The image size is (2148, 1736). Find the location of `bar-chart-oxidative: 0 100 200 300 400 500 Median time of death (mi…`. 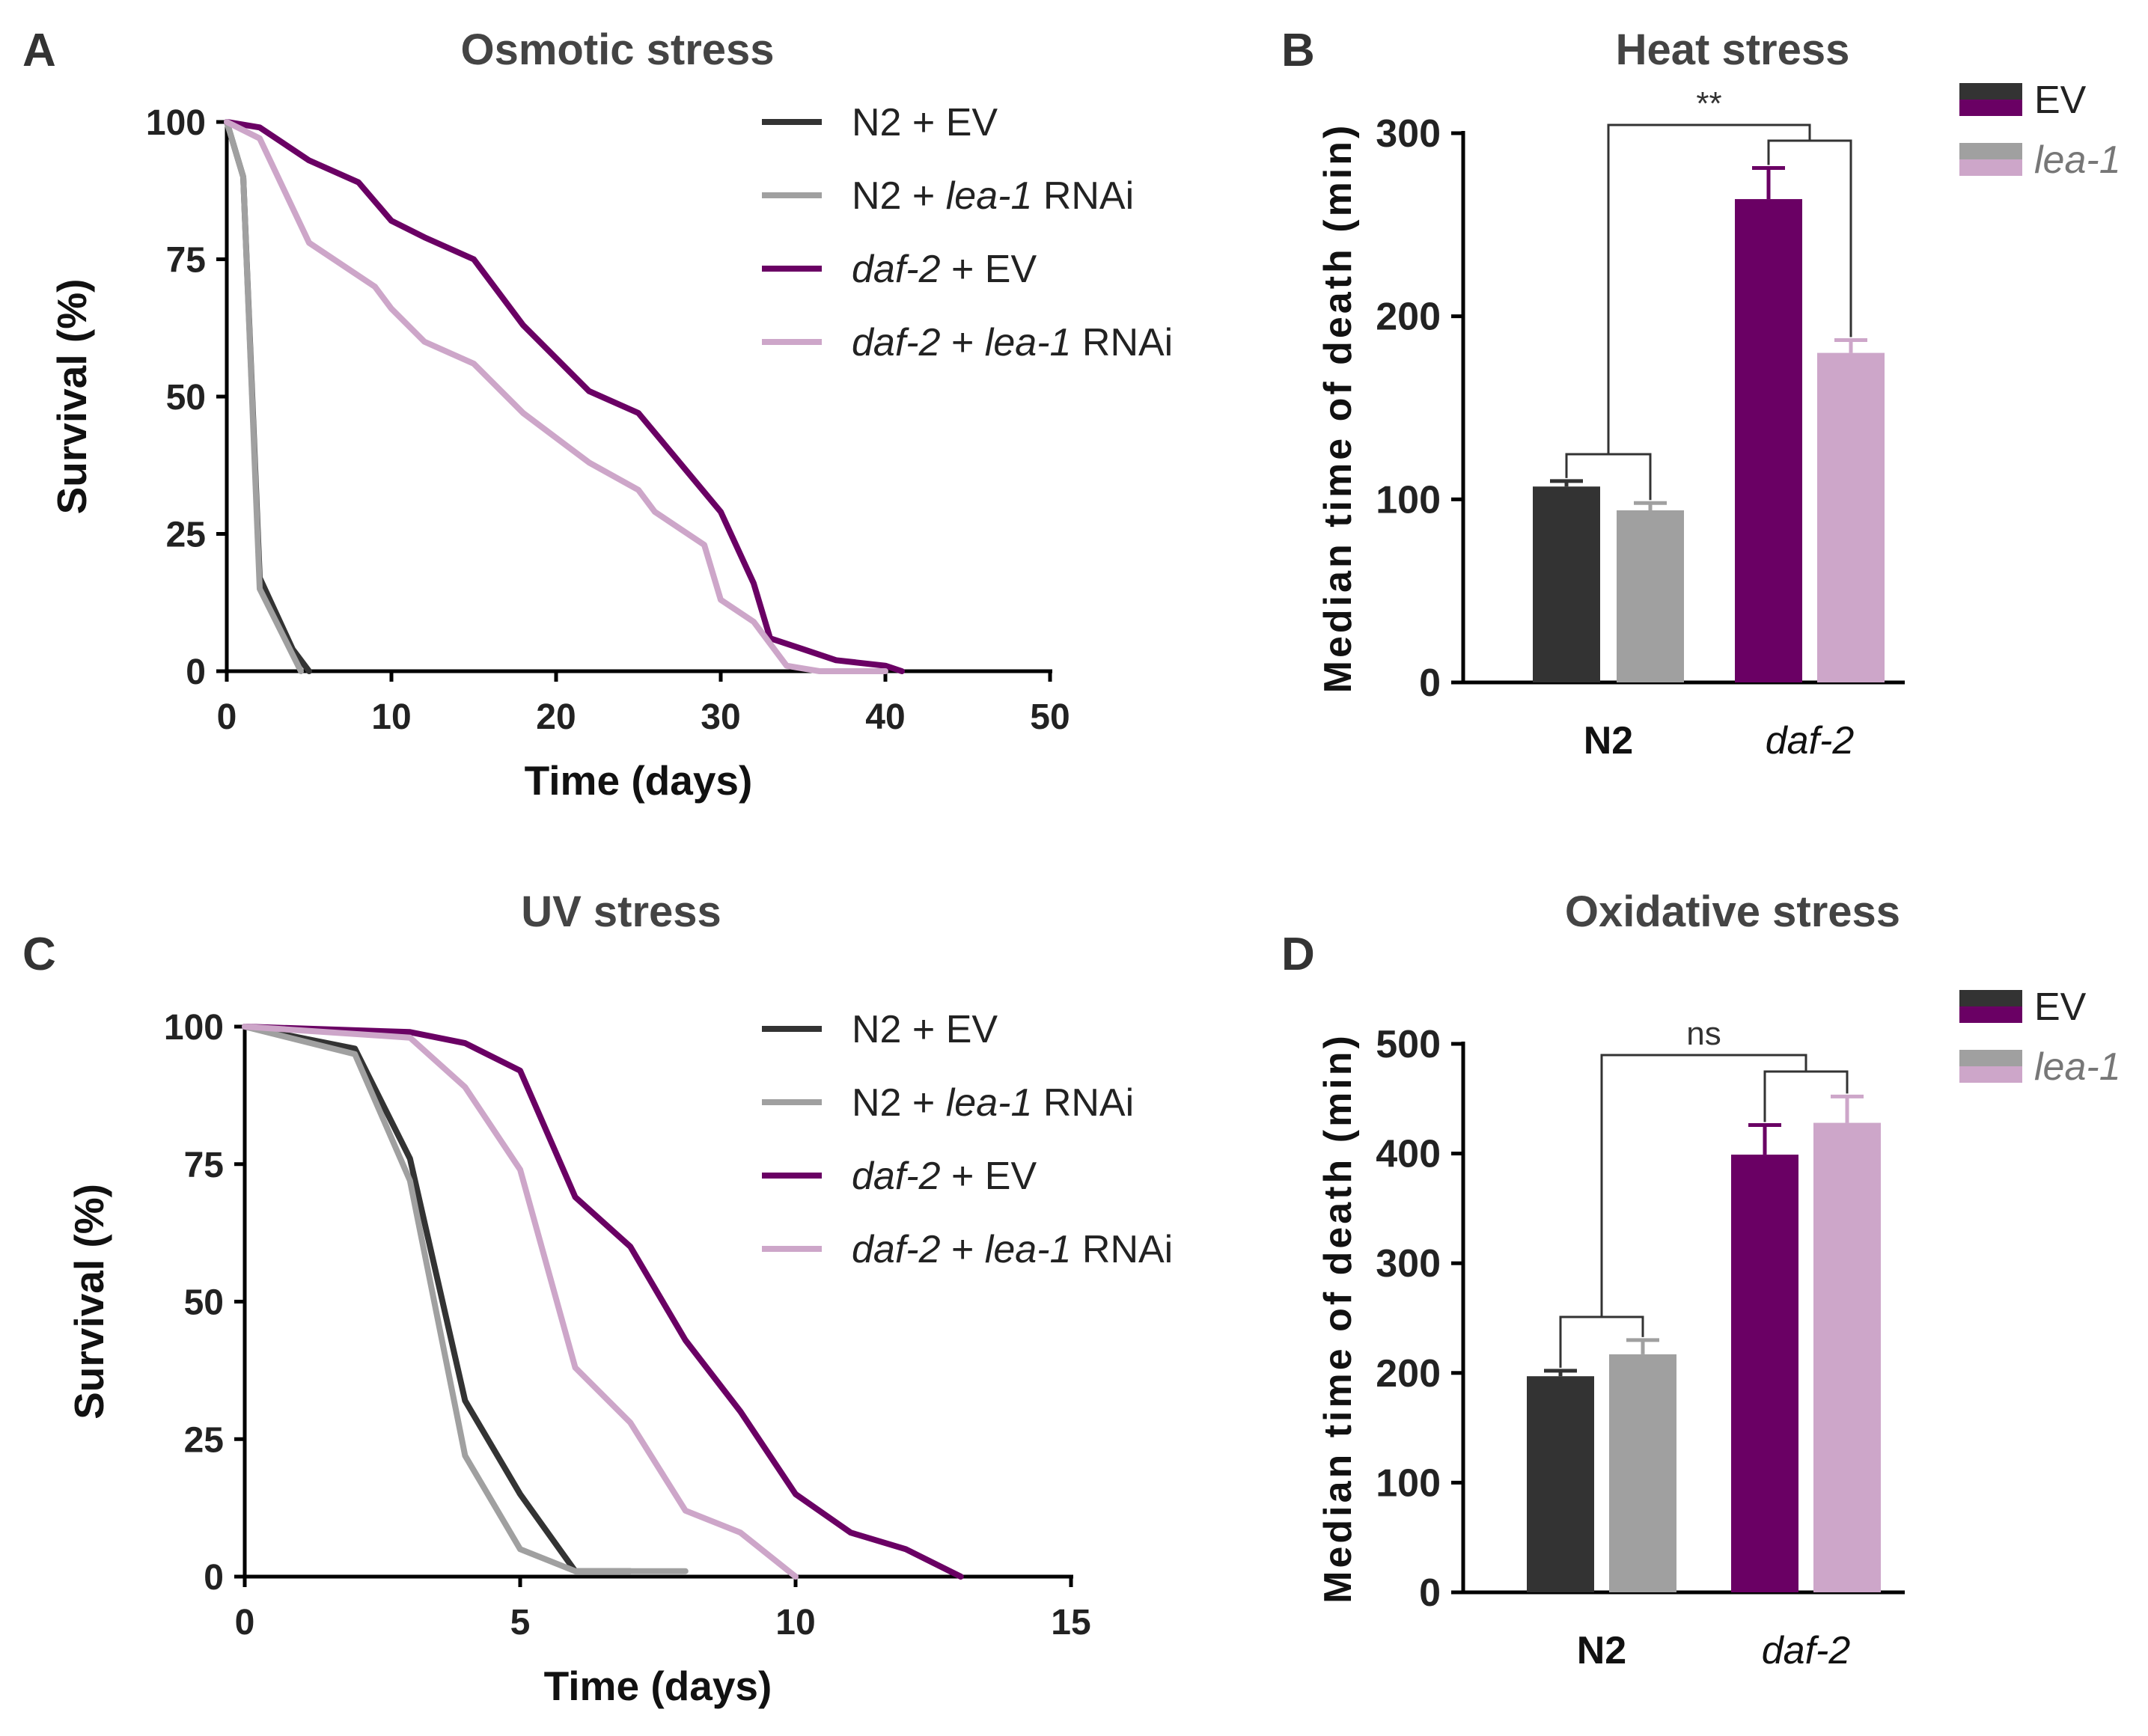

bar-chart-oxidative: 0 100 200 300 400 500 Median time of death (mi… is located at coordinates (1718, 1329).